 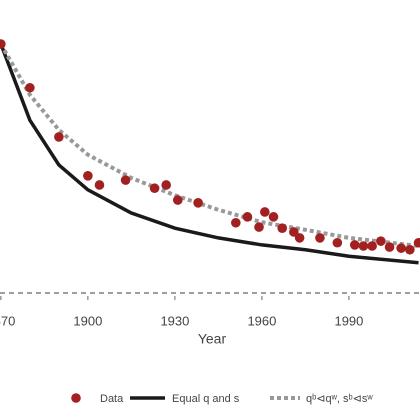 I want to click on legend-label: qᵇ⊲qʷ, sᵇ⊲sʷ, so click(x=339, y=399).